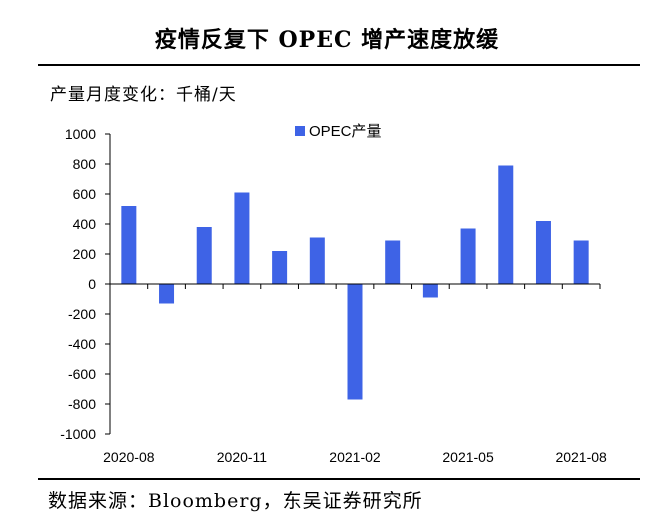 The image size is (654, 530). What do you see at coordinates (355, 457) in the screenshot?
I see `x-tick-label: 2021-02` at bounding box center [355, 457].